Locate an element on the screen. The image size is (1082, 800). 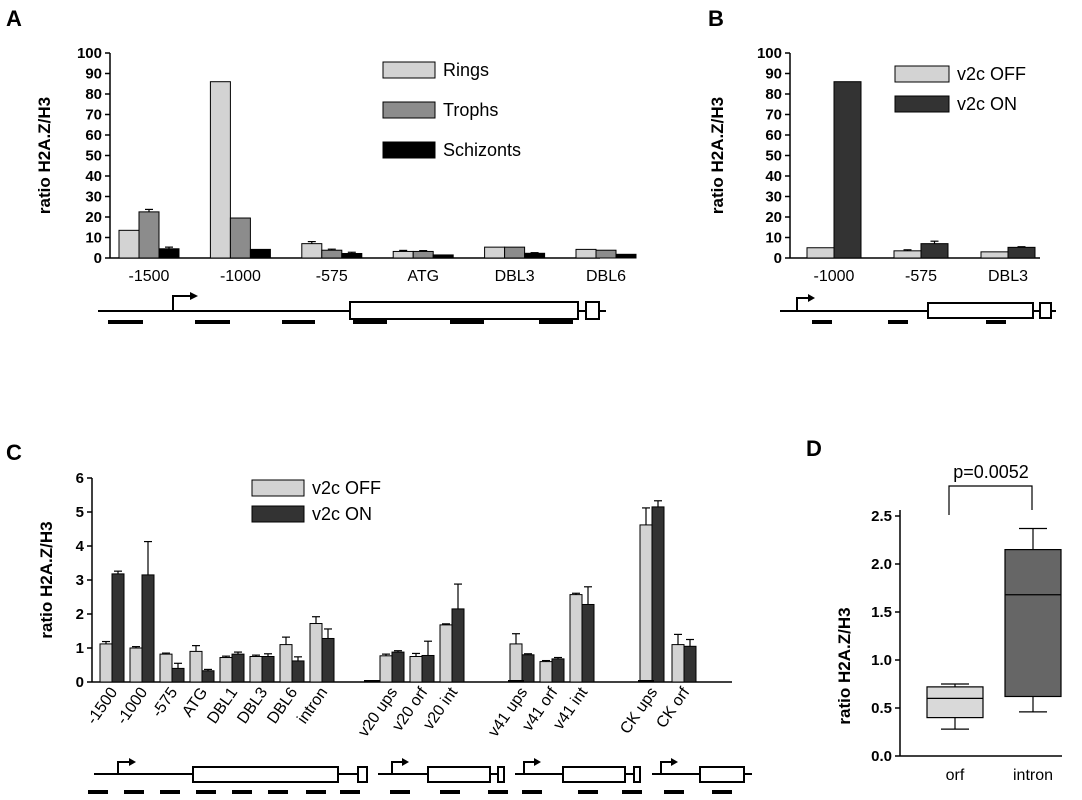
y-tick-label: 40 is located at coordinates (93, 176).